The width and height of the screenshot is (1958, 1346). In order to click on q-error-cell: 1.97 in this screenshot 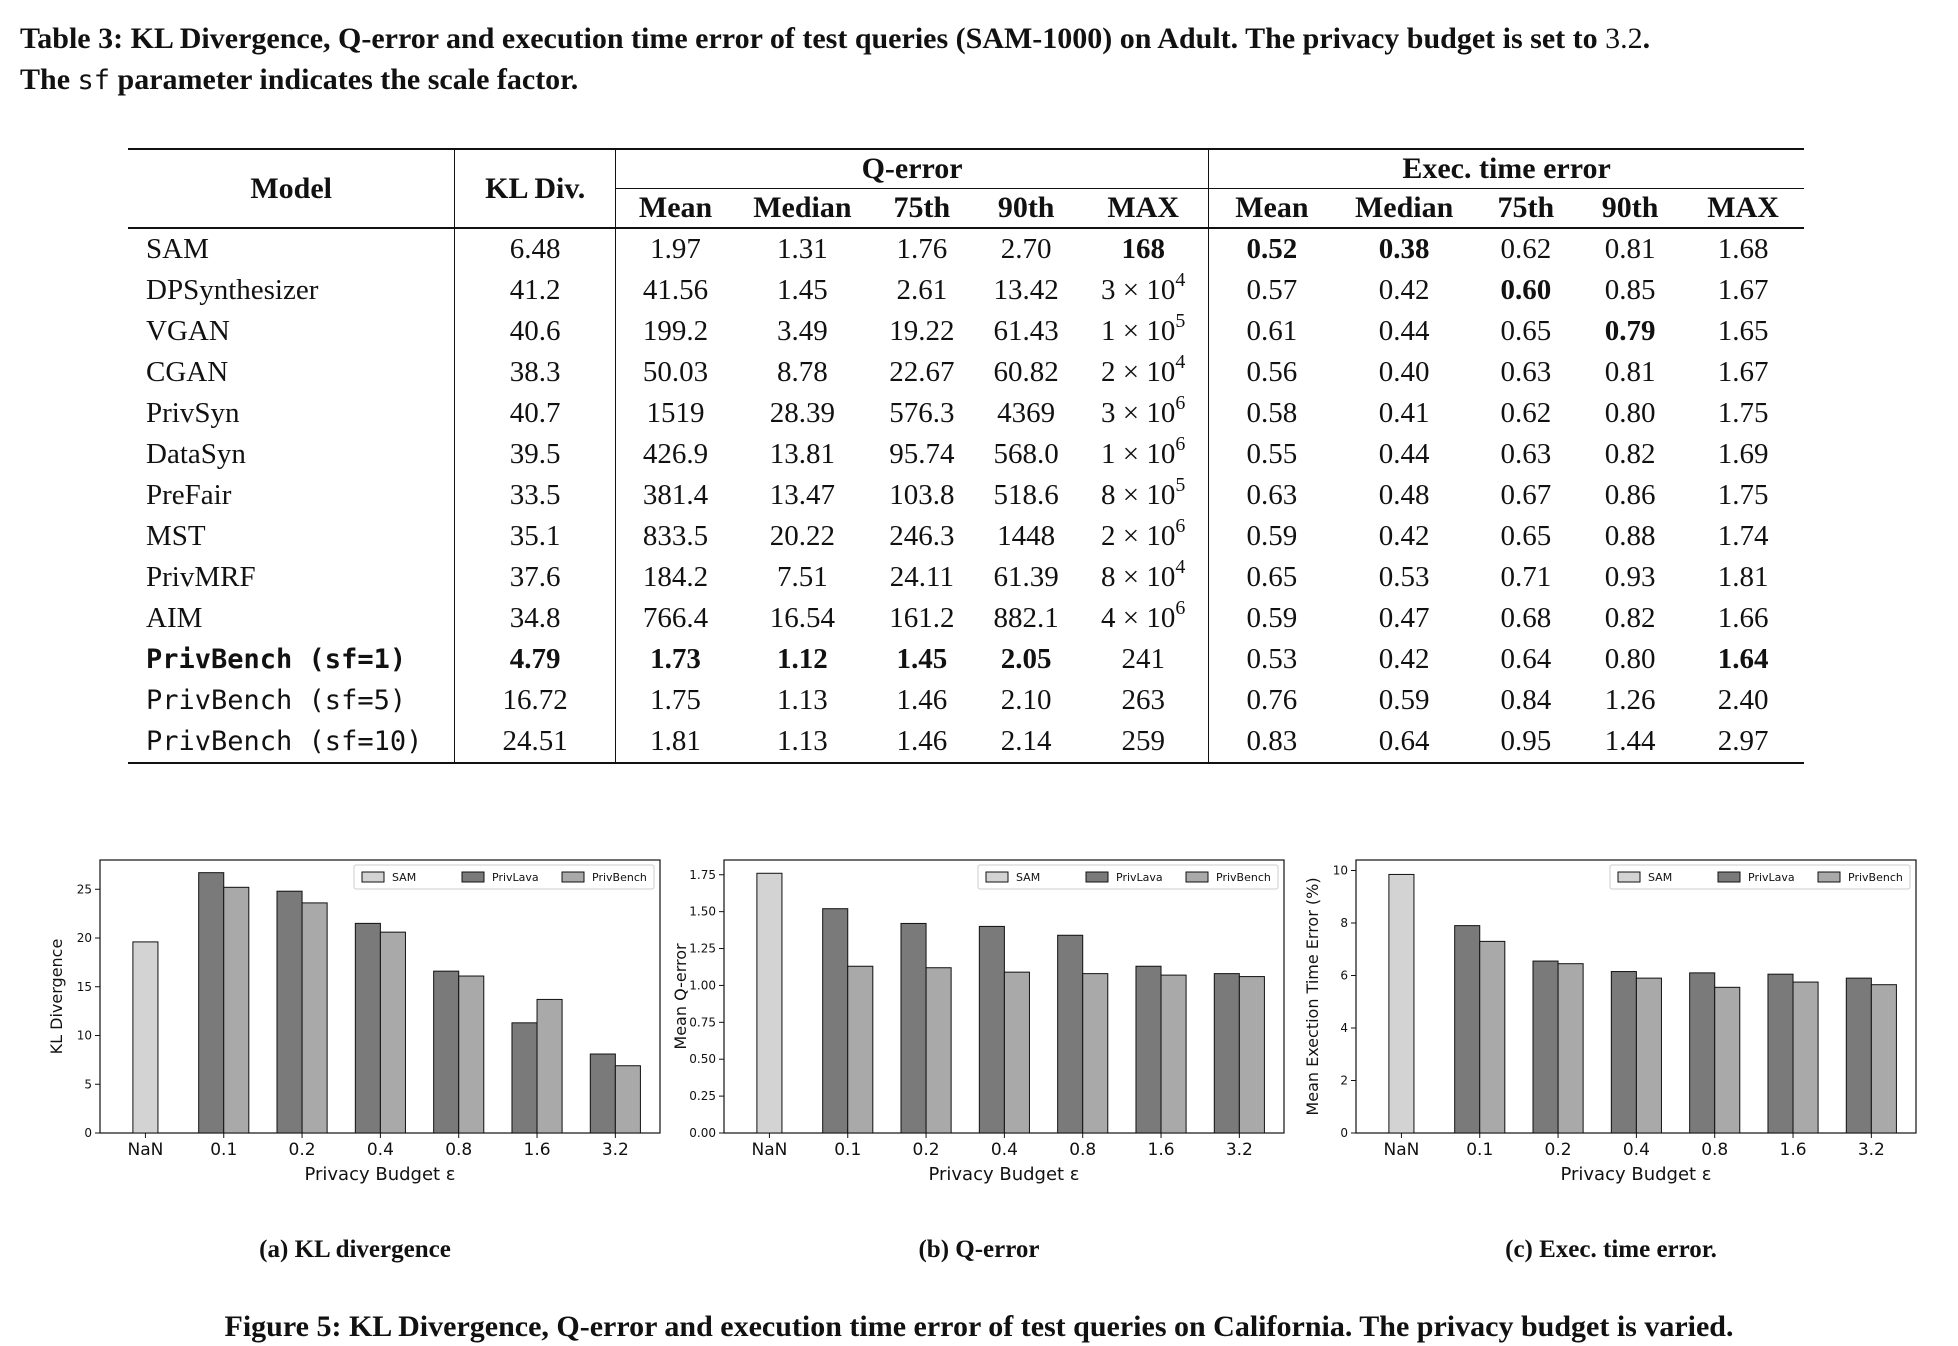, I will do `click(675, 249)`.